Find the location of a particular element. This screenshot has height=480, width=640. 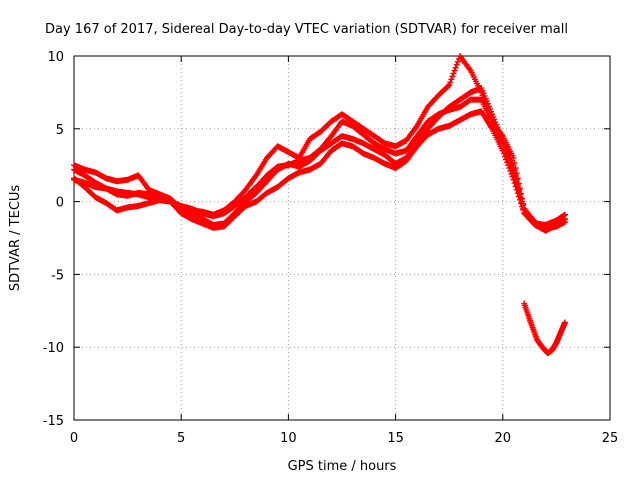

x-tick-label: 15 is located at coordinates (395, 438).